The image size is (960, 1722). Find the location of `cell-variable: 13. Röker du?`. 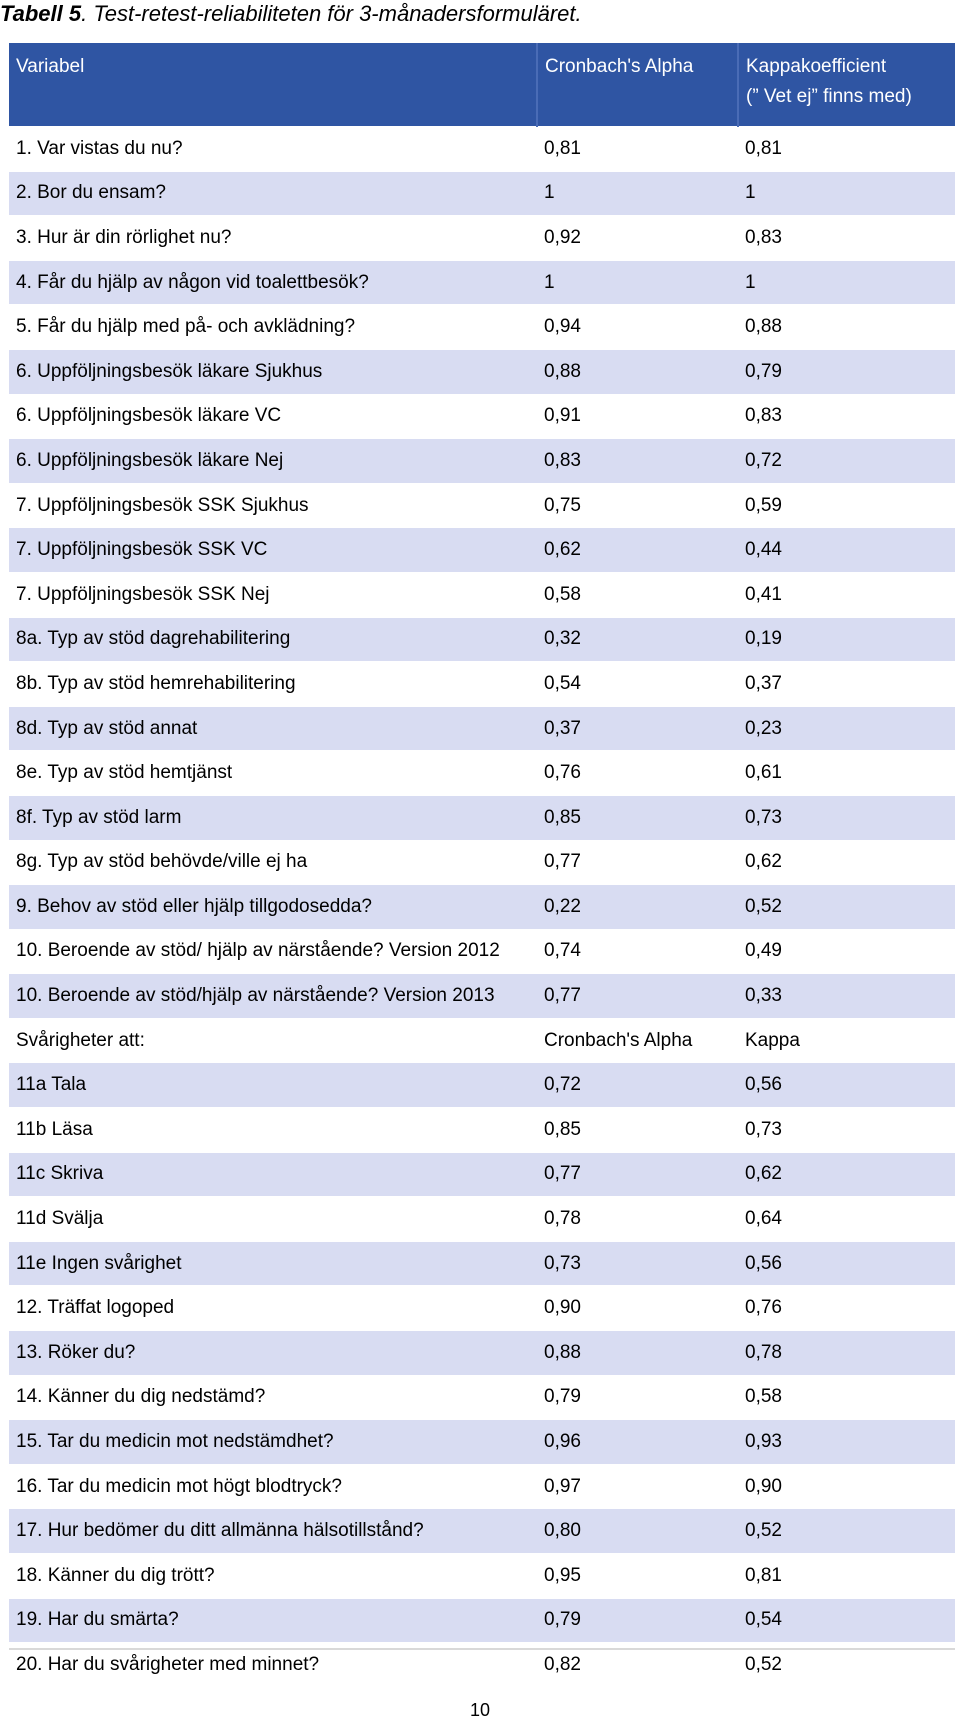

cell-variable: 13. Röker du? is located at coordinates (273, 1353).